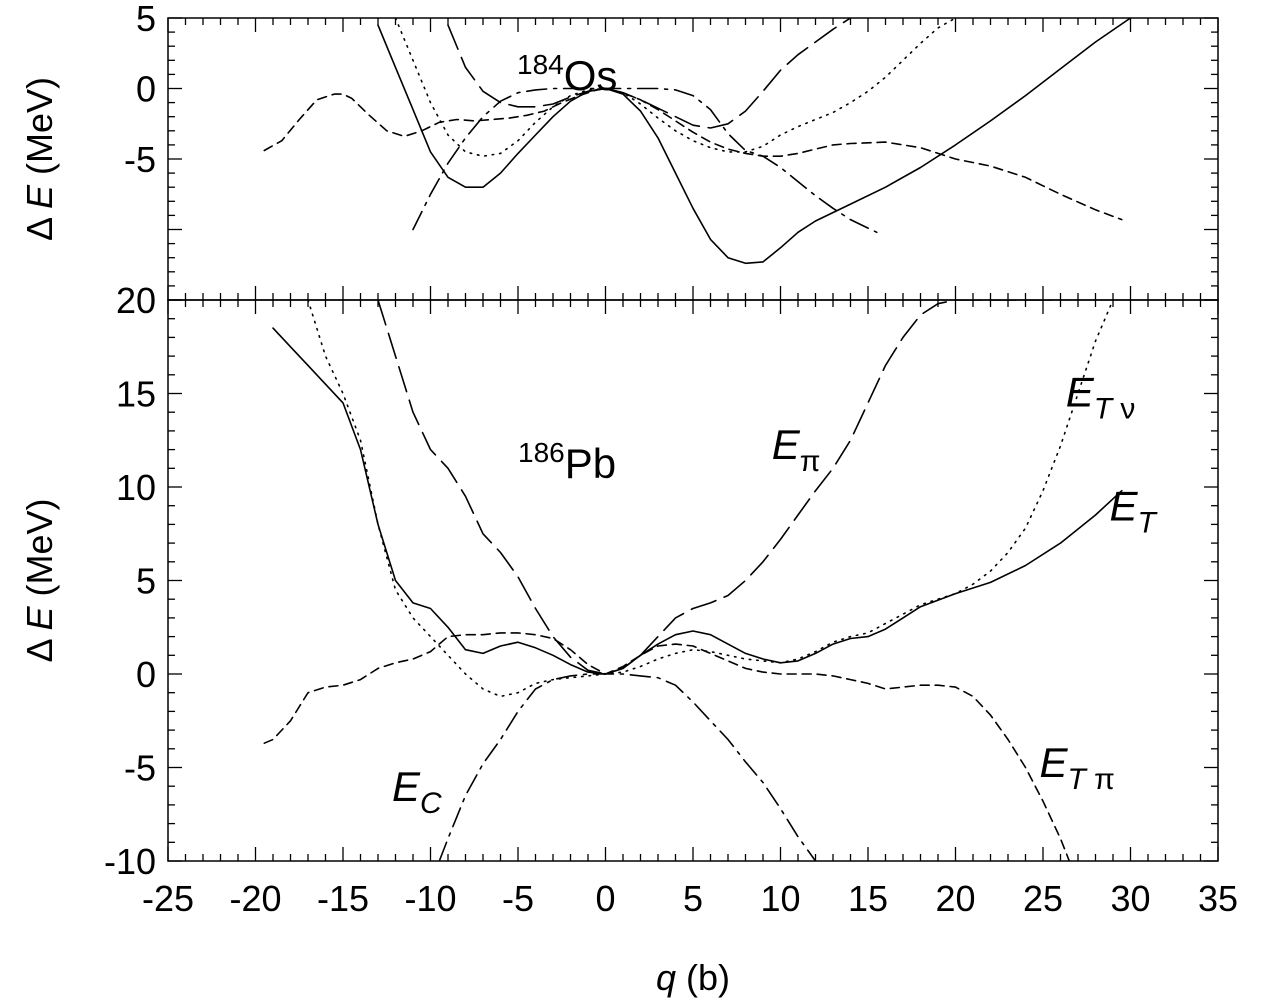 This screenshot has width=1263, height=999. Describe the element at coordinates (796, 449) in the screenshot. I see `curve-label: Eπ` at that location.